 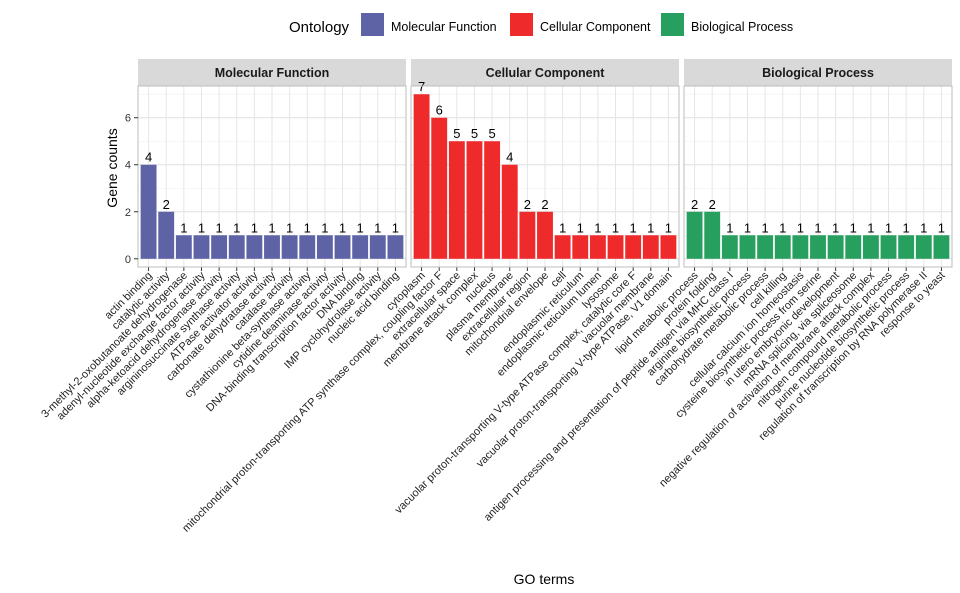 I want to click on bar-cytidine-deaminase-activity, so click(x=324, y=247).